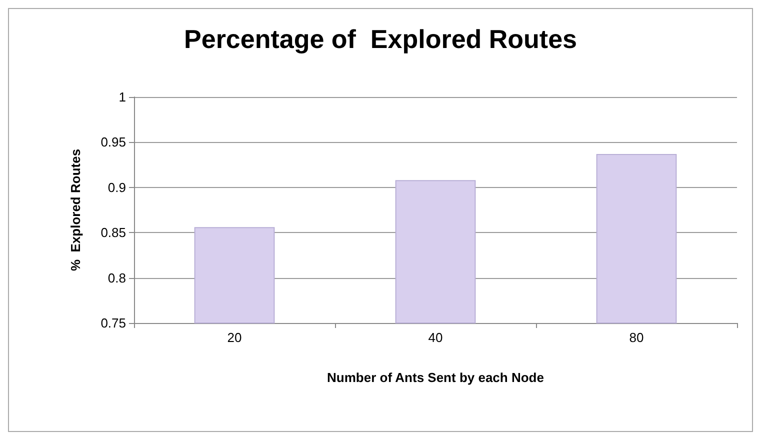 The image size is (765, 444). I want to click on y-tick-label: 0.8, so click(117, 278).